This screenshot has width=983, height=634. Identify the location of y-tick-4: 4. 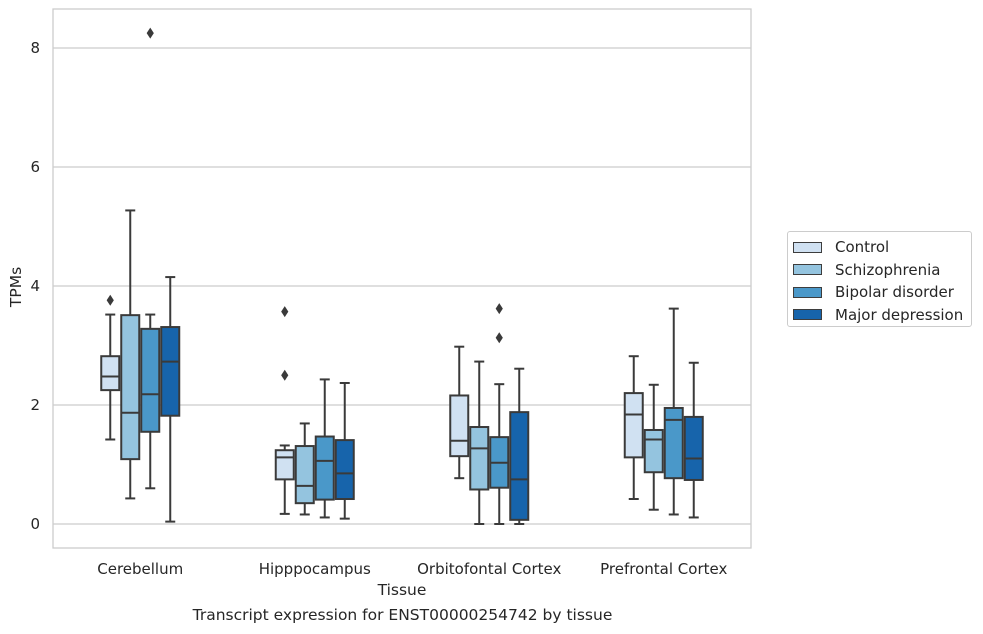
(35, 286).